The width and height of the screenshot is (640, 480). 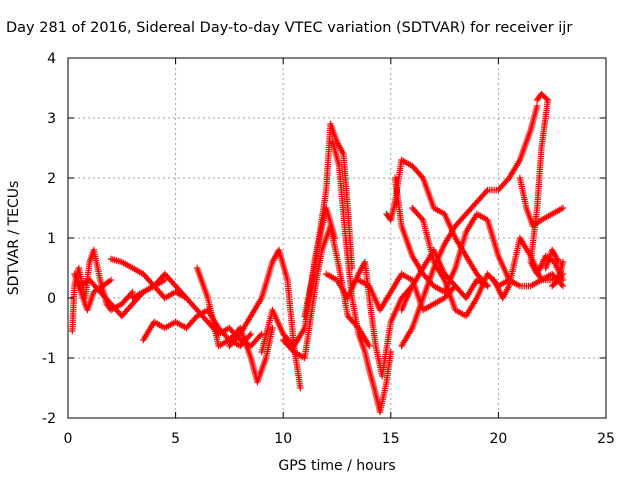 What do you see at coordinates (68, 439) in the screenshot?
I see `x-tick-label: 0` at bounding box center [68, 439].